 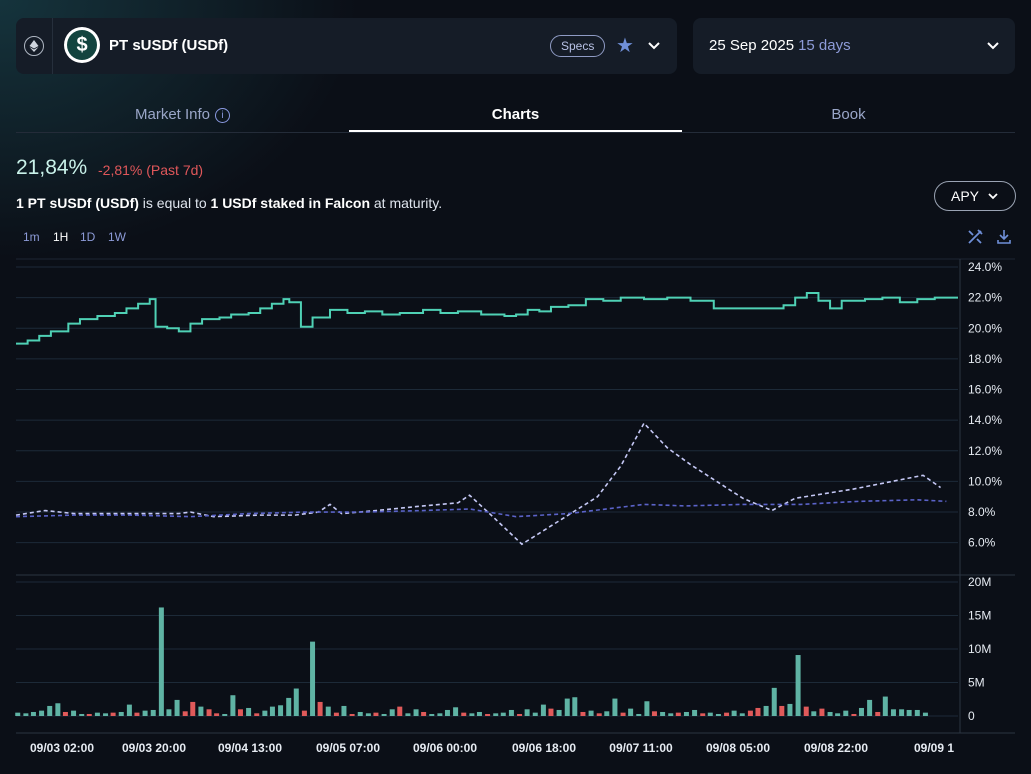 I want to click on underlying-apy-line, so click(x=478, y=483).